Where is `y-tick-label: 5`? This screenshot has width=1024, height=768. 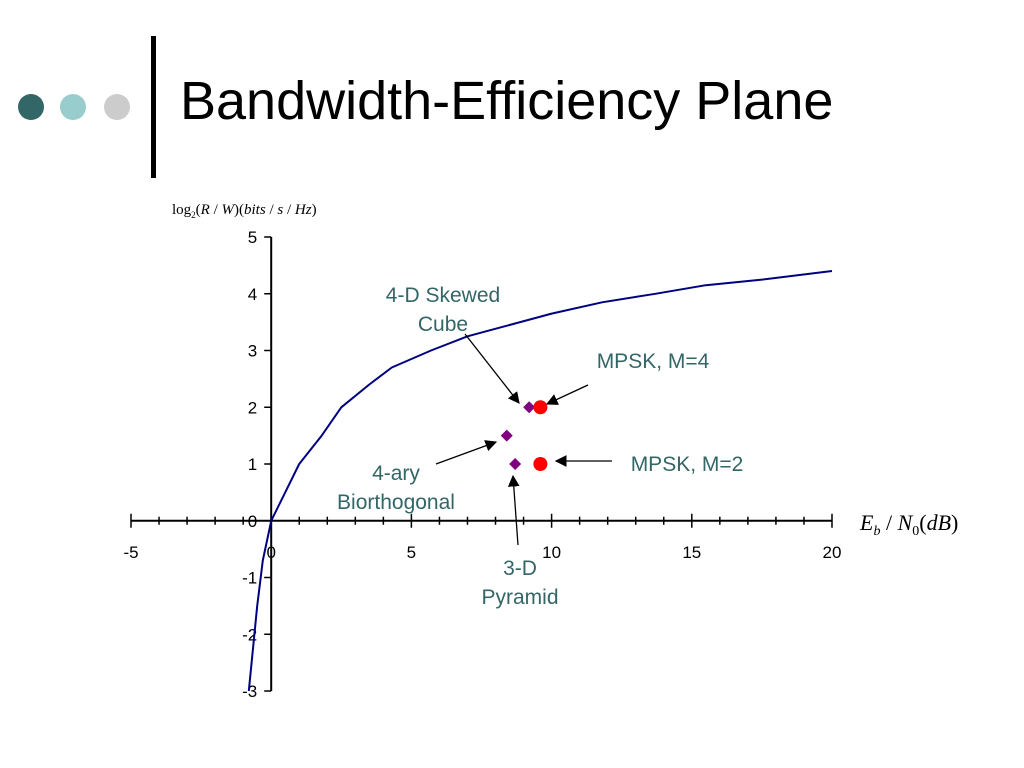
y-tick-label: 5 is located at coordinates (252, 237).